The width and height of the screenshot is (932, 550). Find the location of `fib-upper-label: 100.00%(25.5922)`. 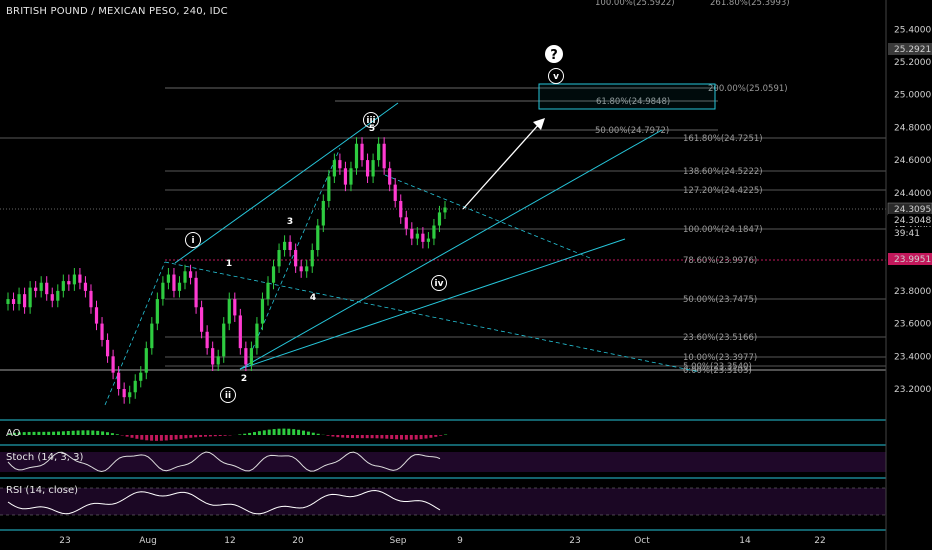

fib-upper-label: 100.00%(25.5922) is located at coordinates (635, 4).